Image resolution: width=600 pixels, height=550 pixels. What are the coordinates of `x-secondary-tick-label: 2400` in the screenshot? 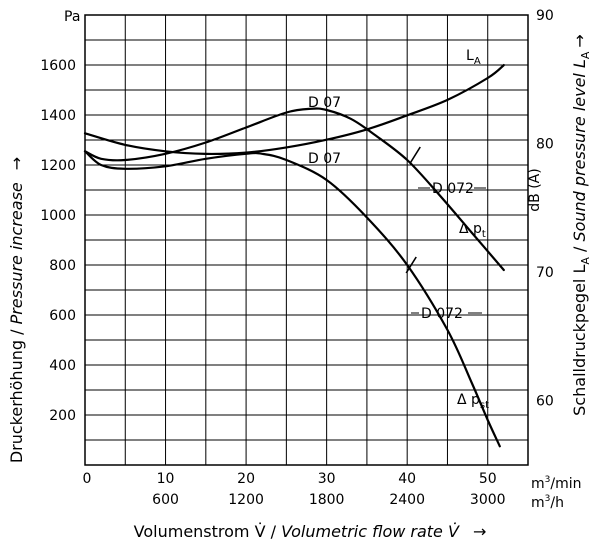 It's located at (407, 500).